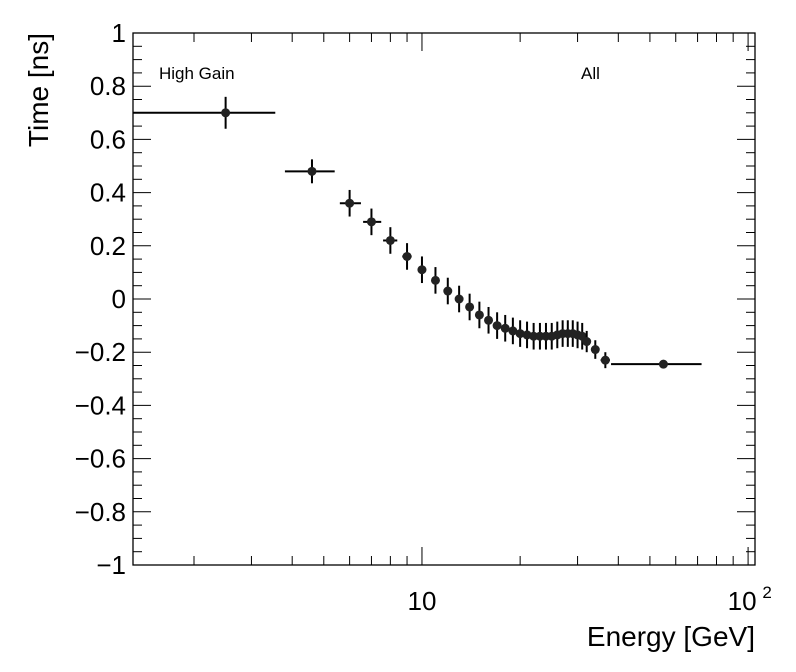  Describe the element at coordinates (671, 636) in the screenshot. I see `x-axis-title: Energy [GeV]` at that location.